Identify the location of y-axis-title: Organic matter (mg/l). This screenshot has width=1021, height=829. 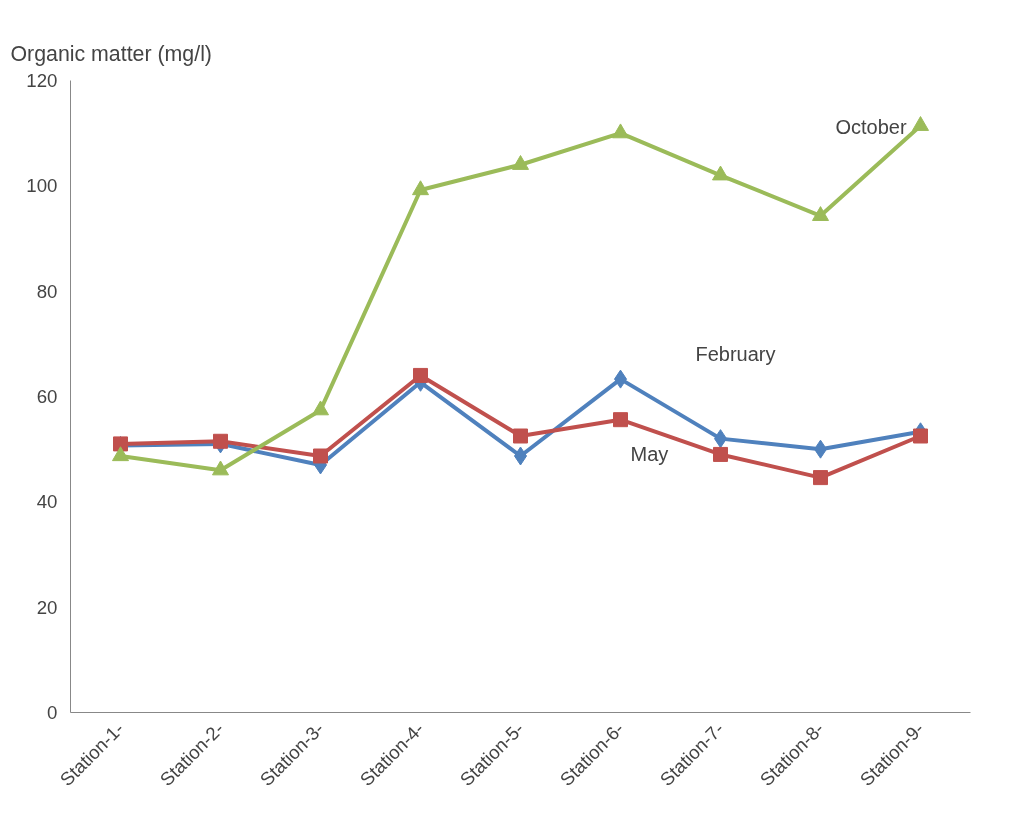
(111, 53).